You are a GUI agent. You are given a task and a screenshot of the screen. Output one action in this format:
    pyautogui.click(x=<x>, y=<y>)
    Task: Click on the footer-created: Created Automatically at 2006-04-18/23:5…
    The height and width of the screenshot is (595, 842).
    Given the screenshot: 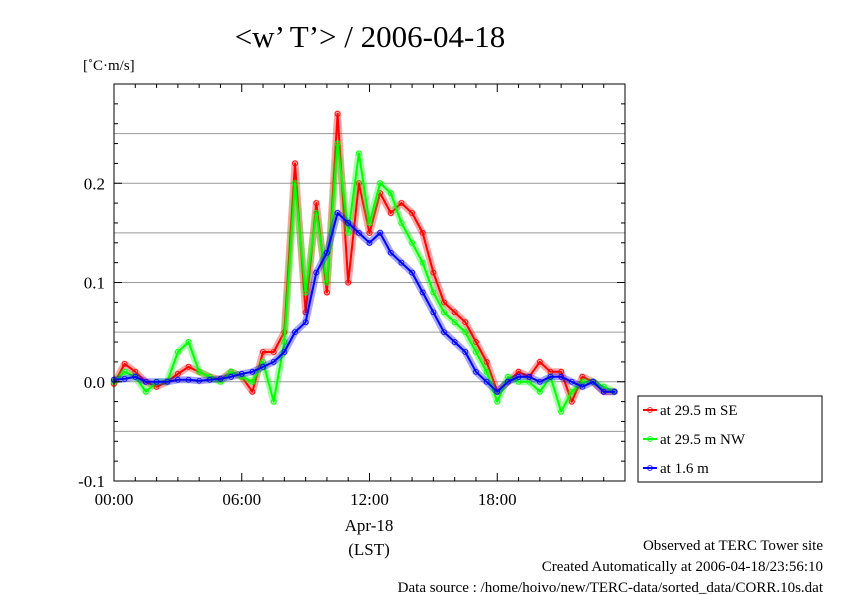 What is the action you would take?
    pyautogui.click(x=682, y=567)
    